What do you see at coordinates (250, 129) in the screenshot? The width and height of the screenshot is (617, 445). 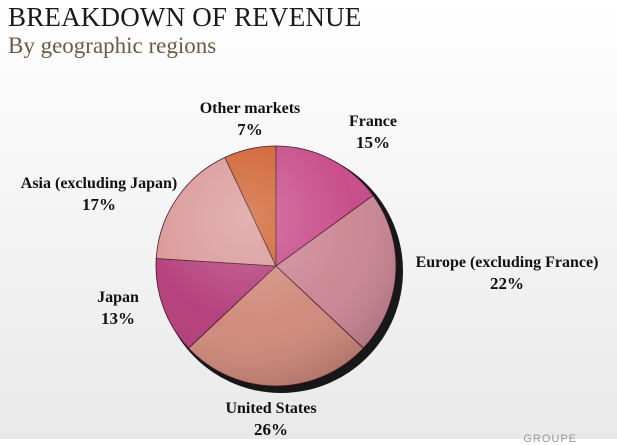 I see `slice-label-other-markets-value: 7%` at bounding box center [250, 129].